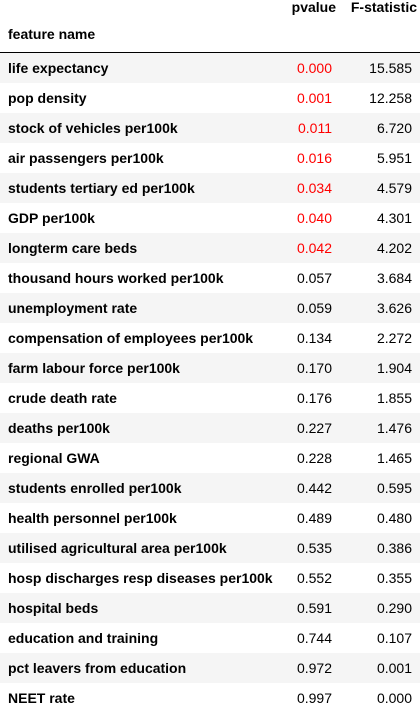 The image size is (420, 713). Describe the element at coordinates (310, 518) in the screenshot. I see `pvalue-cell: 0.489` at that location.